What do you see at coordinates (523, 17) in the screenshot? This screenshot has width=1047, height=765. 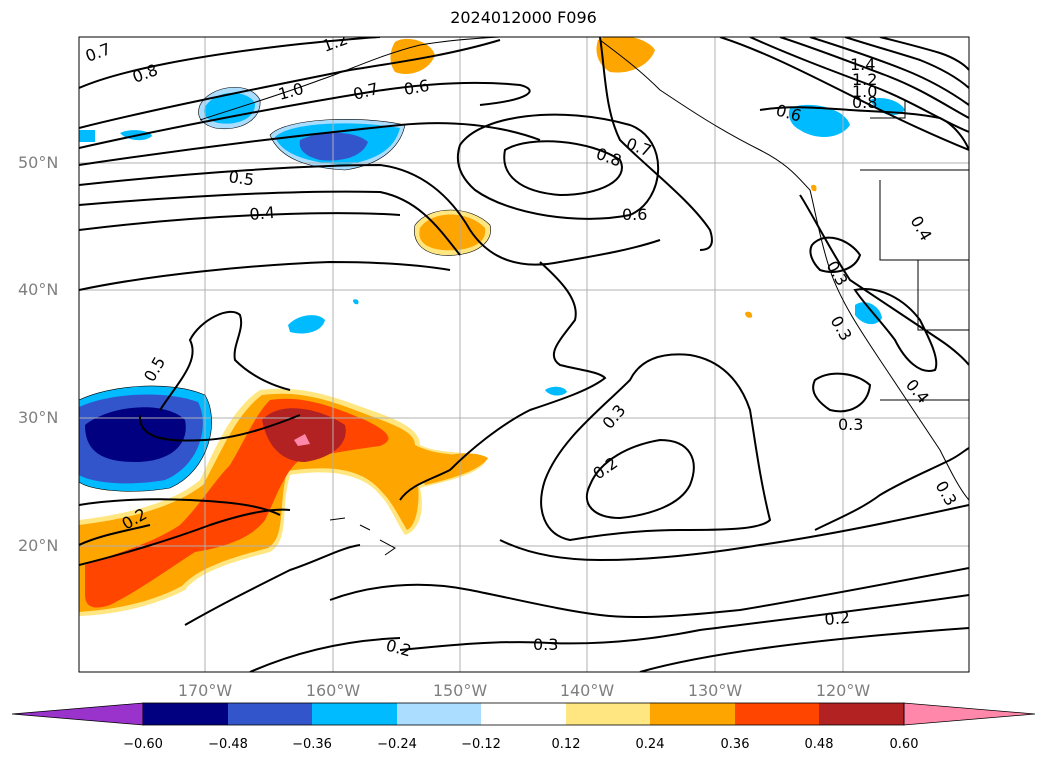 I see `map-title: 2024012000 F096` at bounding box center [523, 17].